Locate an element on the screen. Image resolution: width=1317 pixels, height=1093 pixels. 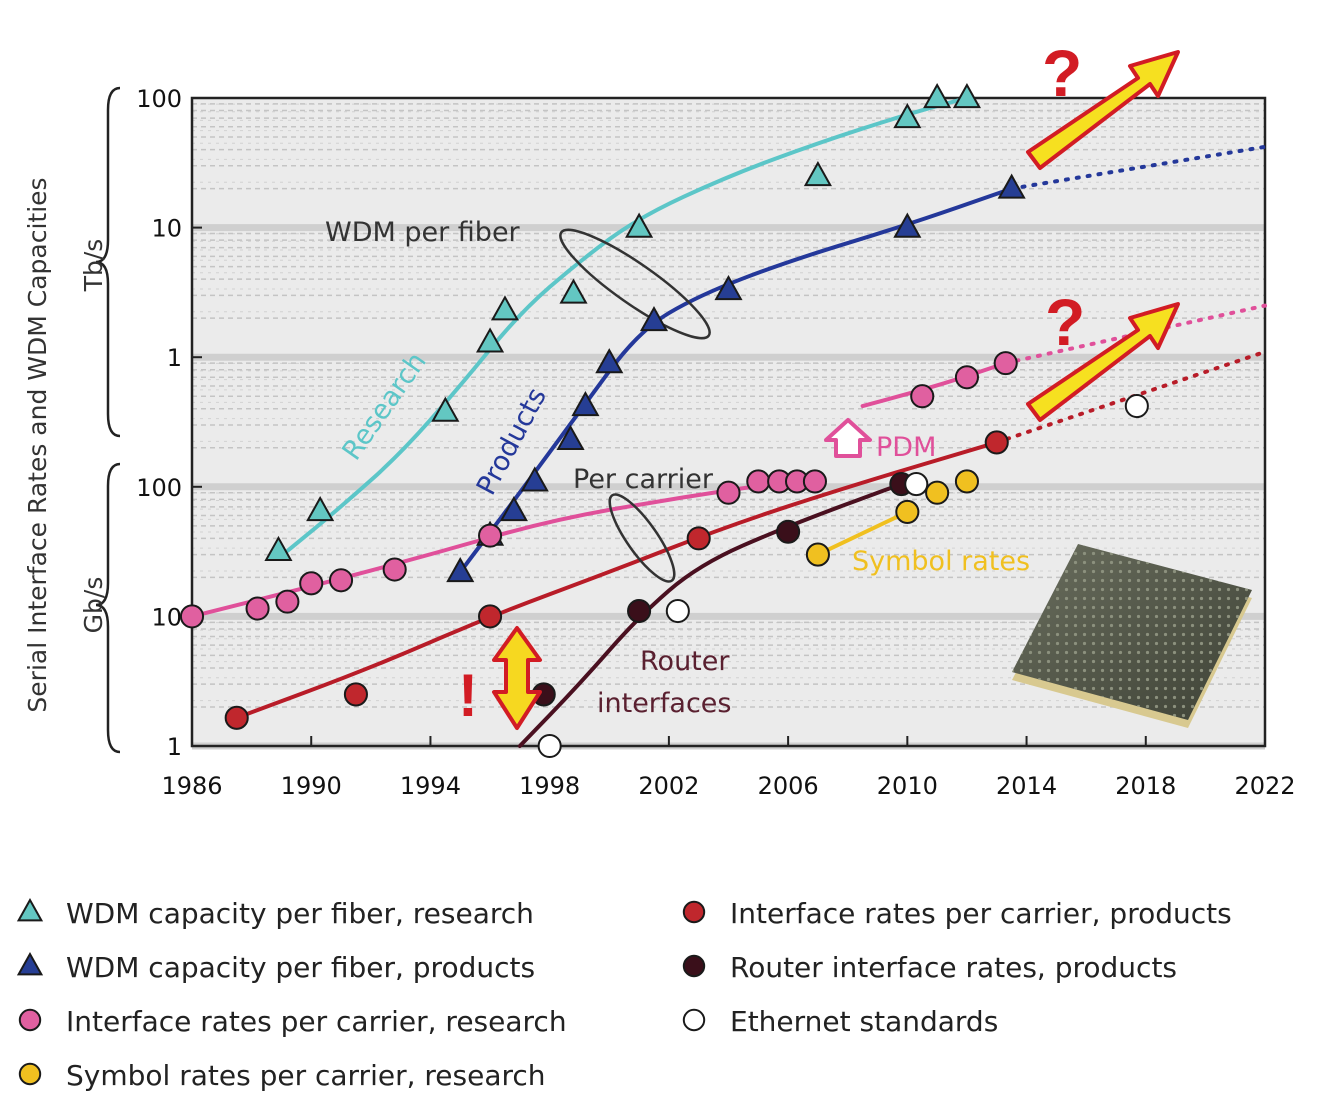
x-tick-label: 2018 is located at coordinates (1145, 786).